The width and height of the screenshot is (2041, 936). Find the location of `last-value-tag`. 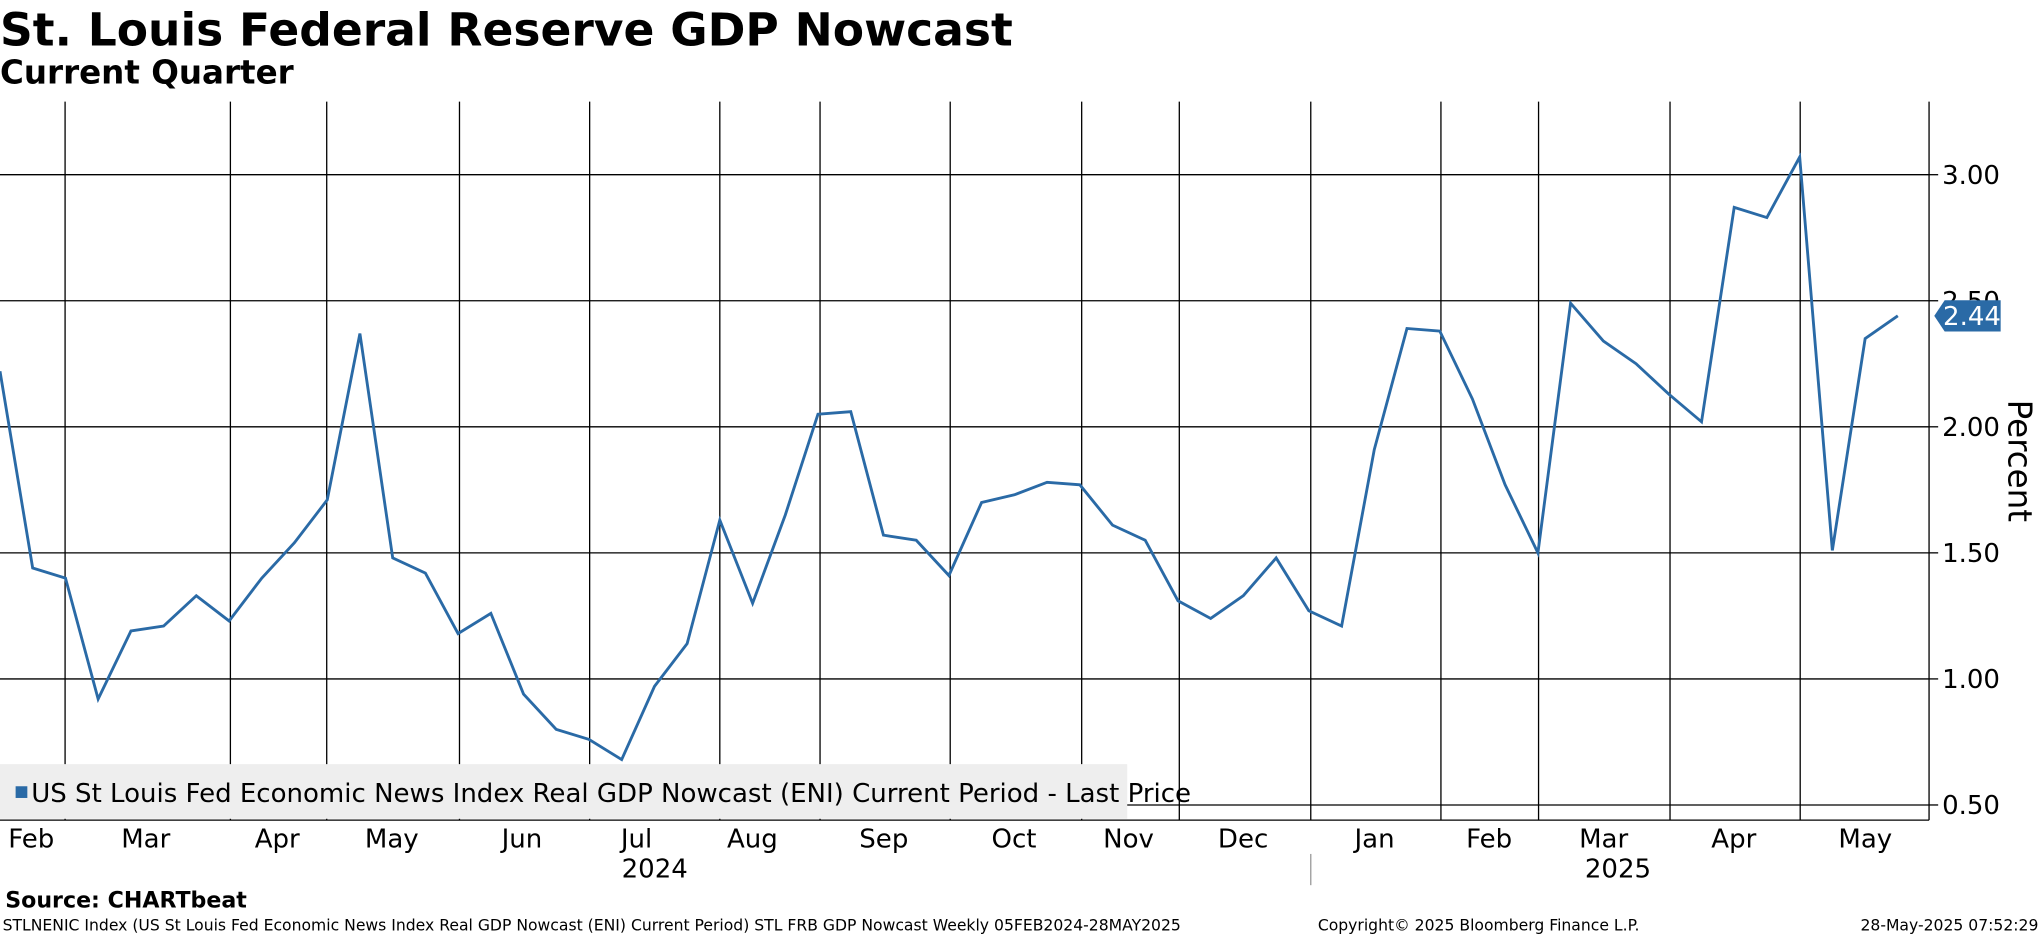

last-value-tag is located at coordinates (1967, 316).